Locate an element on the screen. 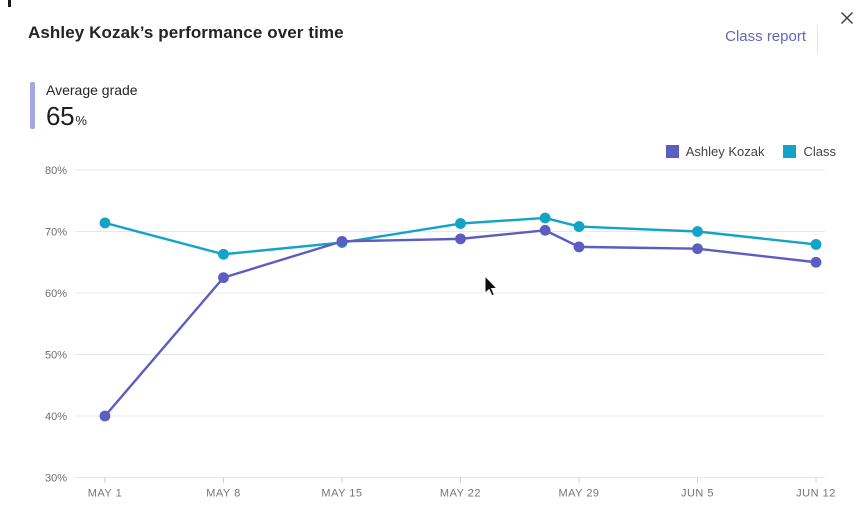 The height and width of the screenshot is (528, 862). legend-swatch-class is located at coordinates (790, 151).